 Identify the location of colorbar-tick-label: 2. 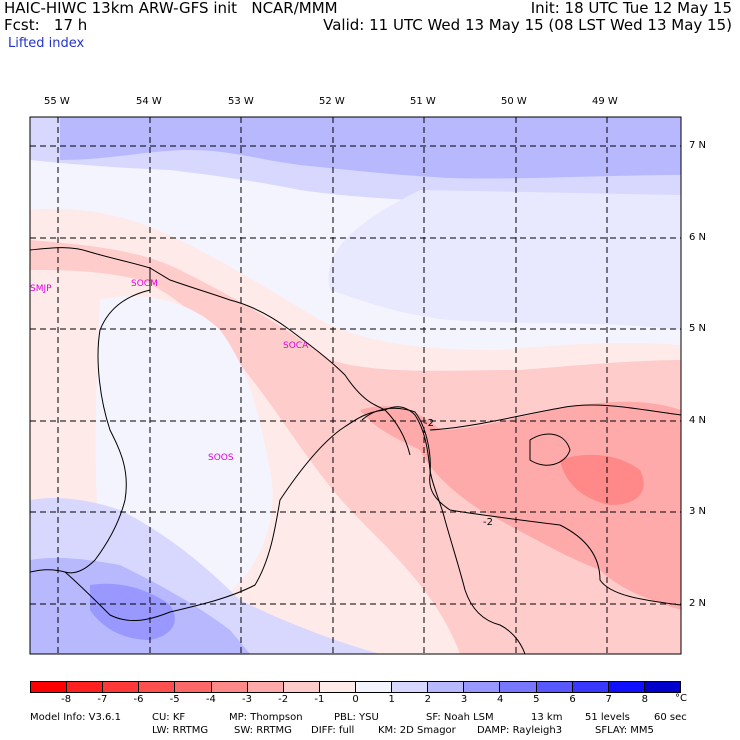
(428, 699).